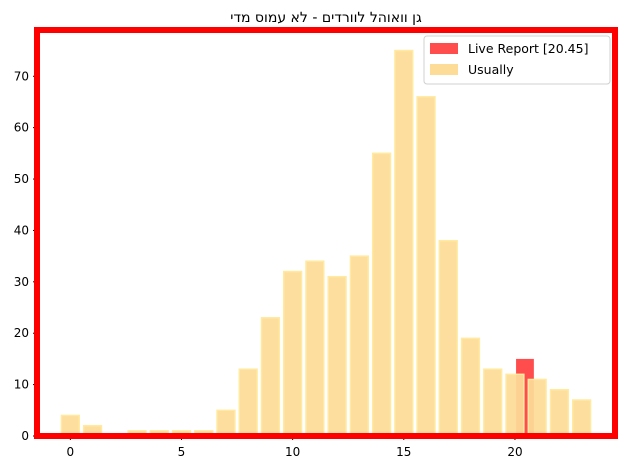 This screenshot has width=630, height=470. What do you see at coordinates (528, 48) in the screenshot?
I see `legend-label-live: Live Report [20.45]` at bounding box center [528, 48].